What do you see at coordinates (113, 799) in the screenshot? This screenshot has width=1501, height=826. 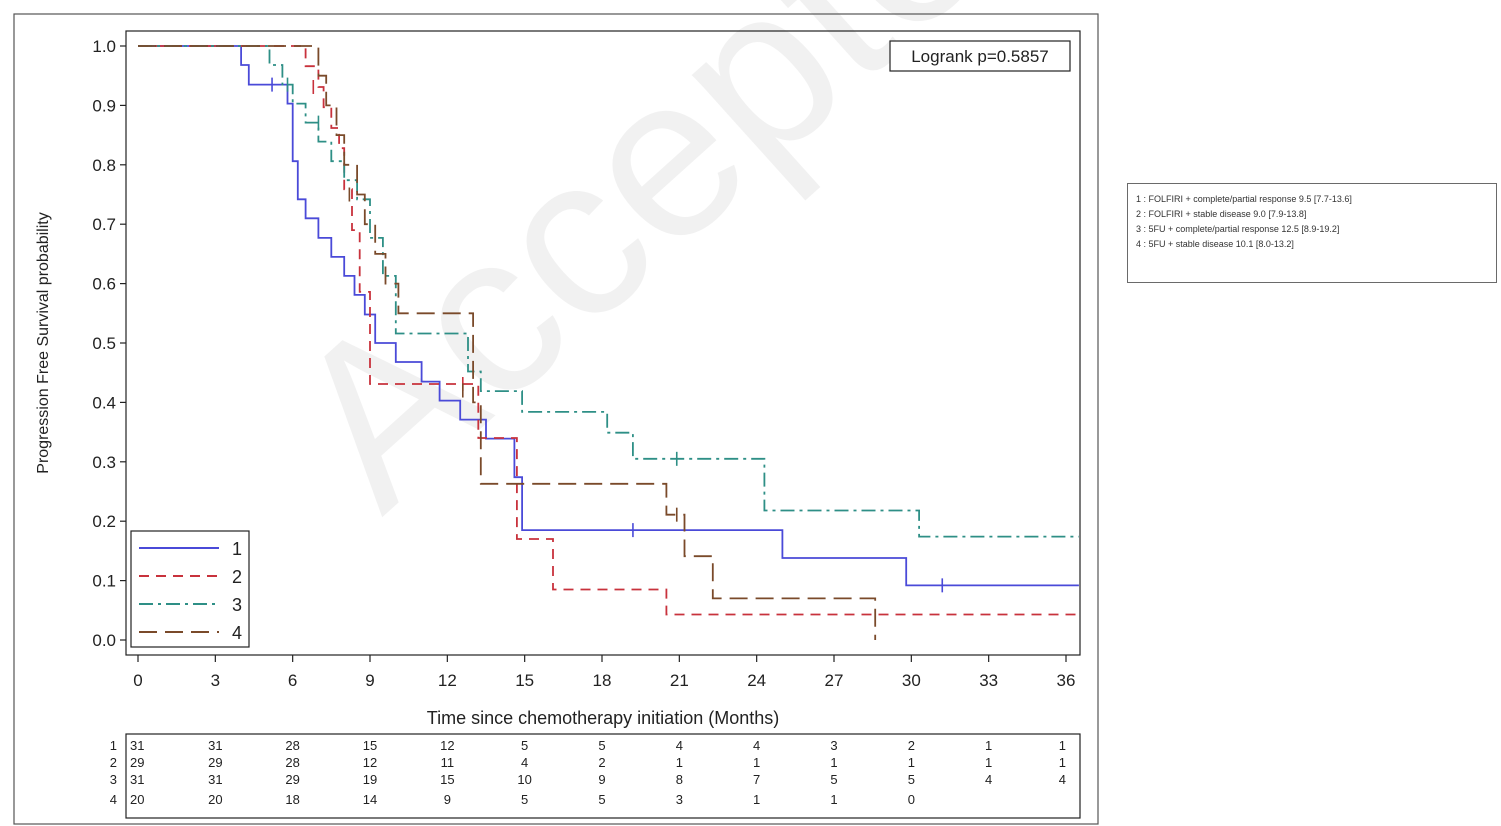 I see `risk-row-label: 4` at bounding box center [113, 799].